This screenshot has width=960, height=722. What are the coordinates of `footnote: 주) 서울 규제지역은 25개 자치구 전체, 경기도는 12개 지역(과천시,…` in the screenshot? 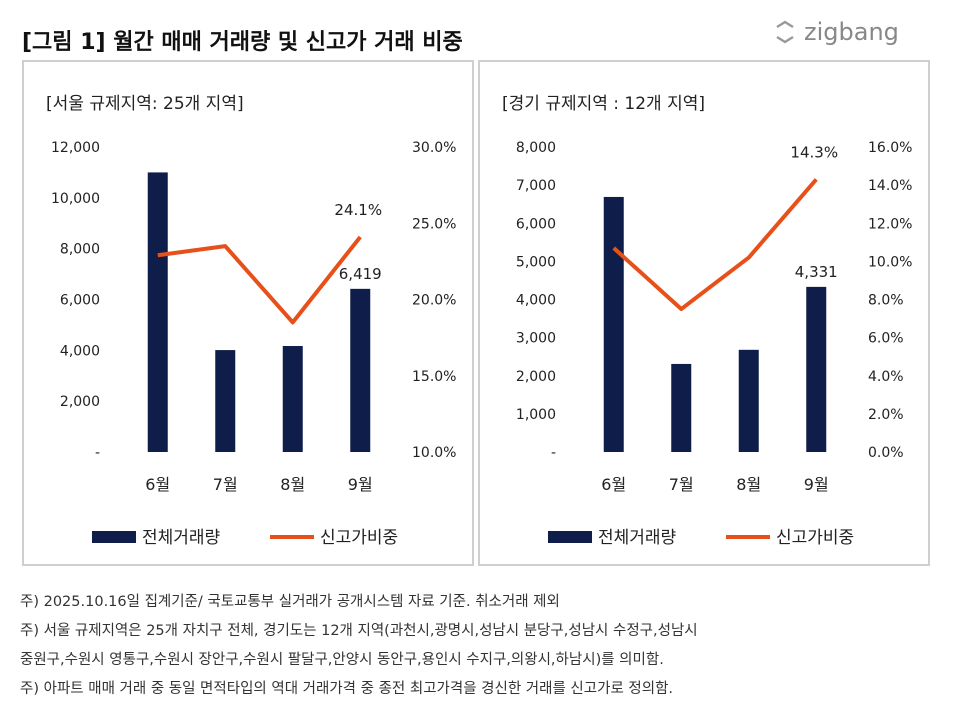 It's located at (359, 631).